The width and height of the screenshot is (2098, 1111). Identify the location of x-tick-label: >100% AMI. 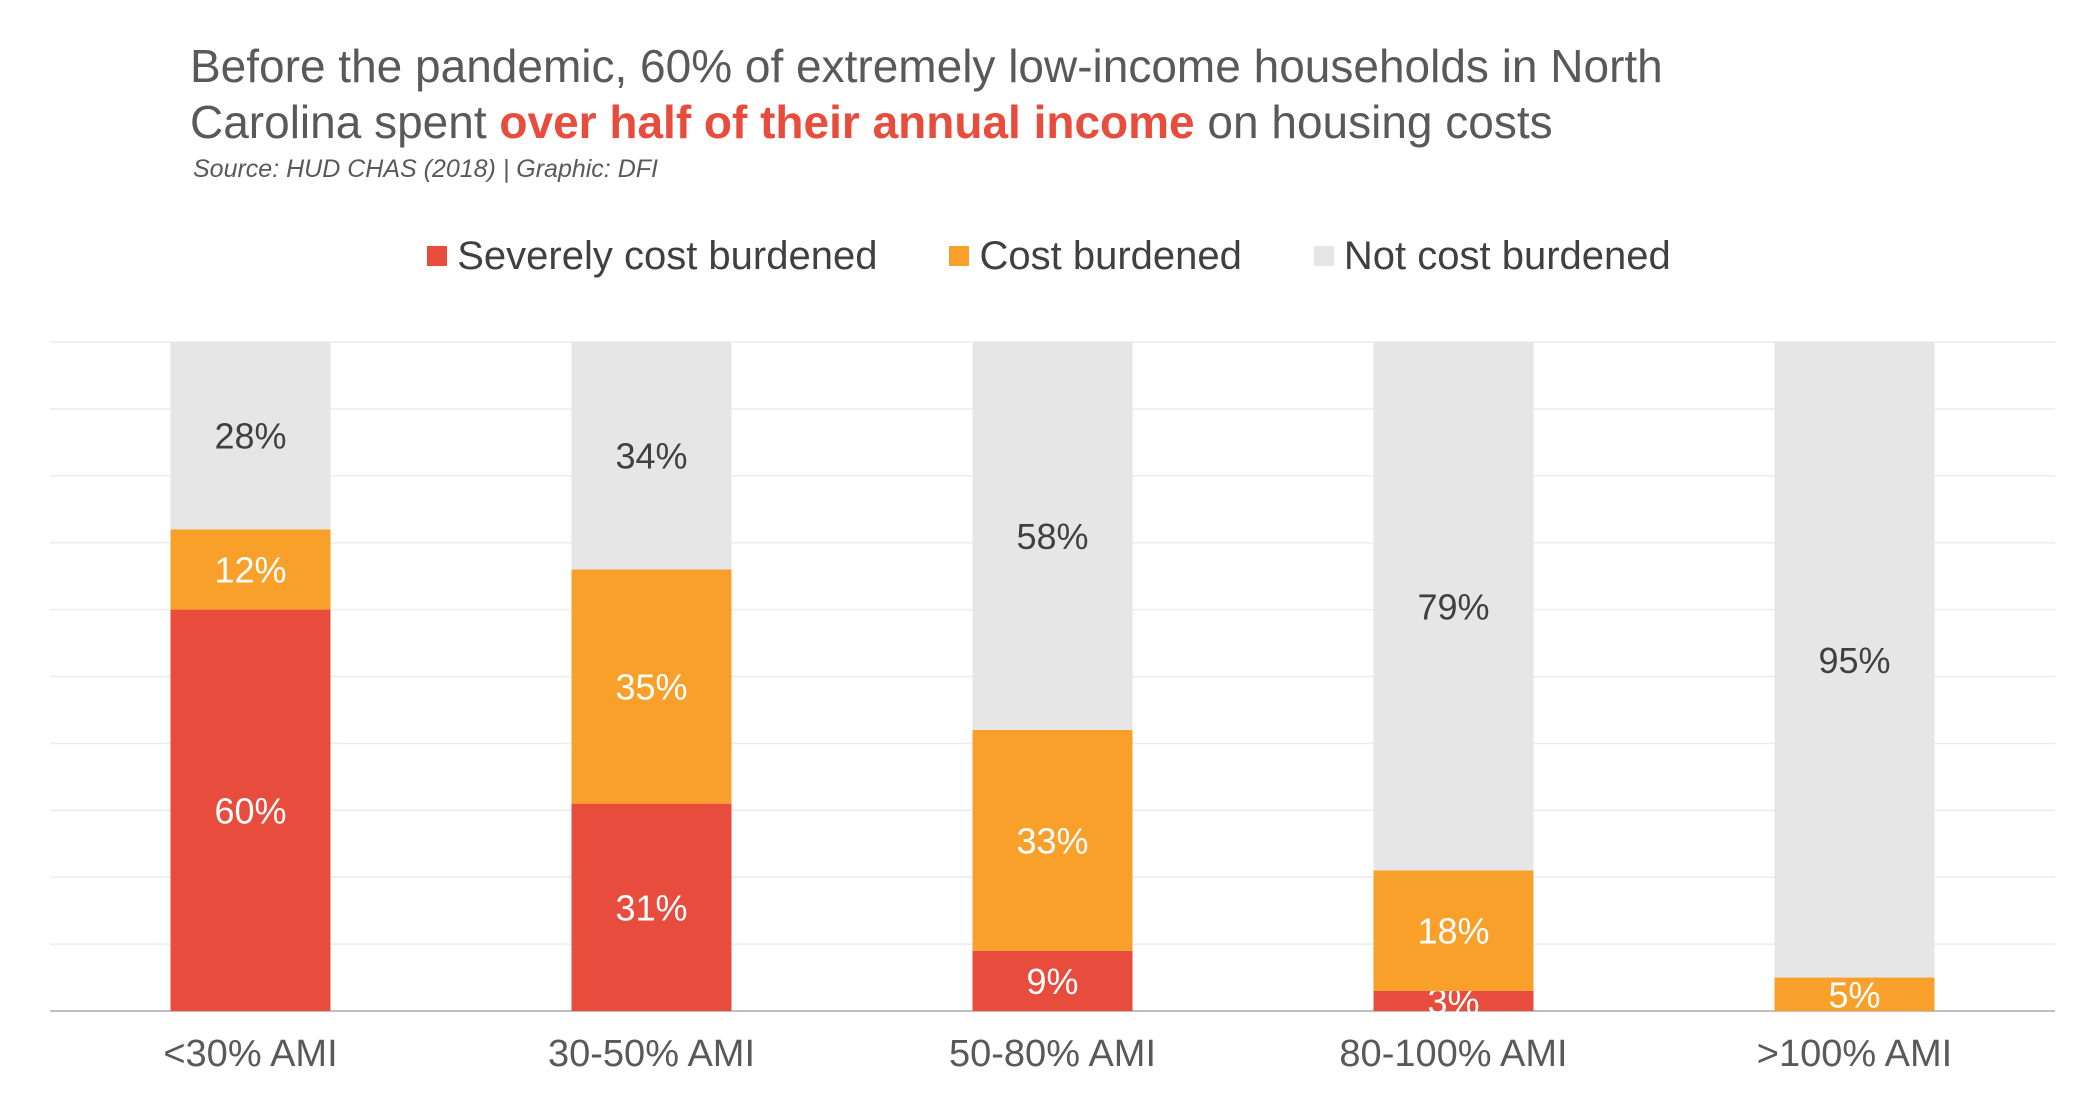
(1854, 1054).